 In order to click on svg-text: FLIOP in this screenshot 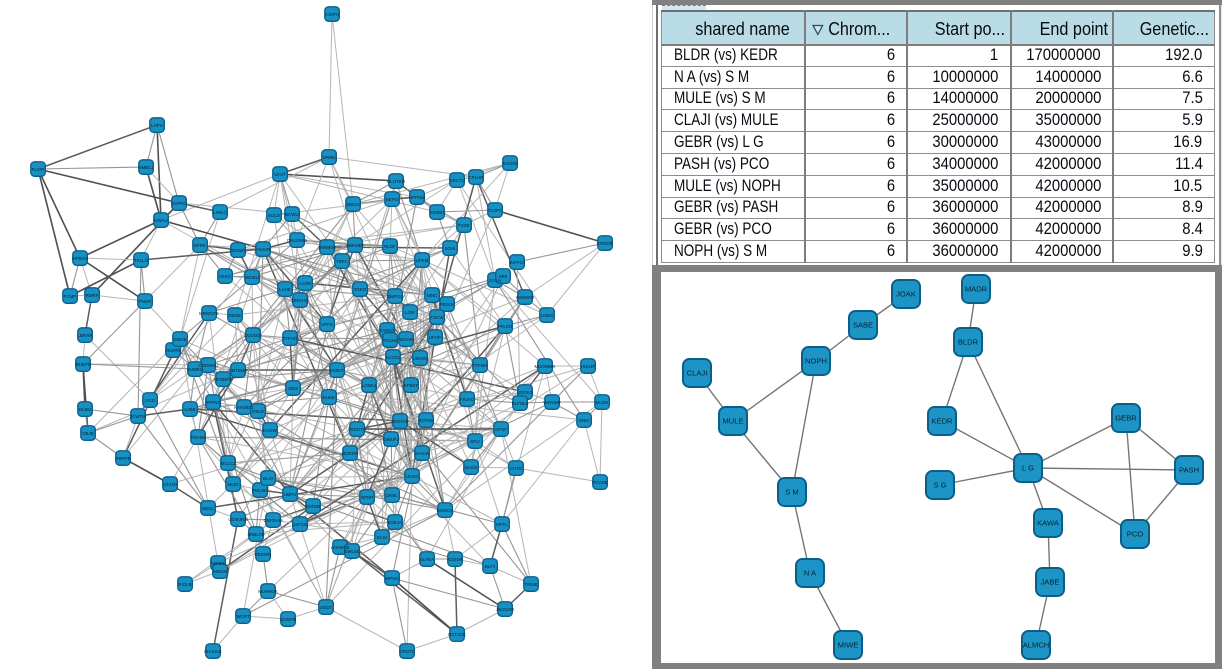, I will do `click(38, 169)`.